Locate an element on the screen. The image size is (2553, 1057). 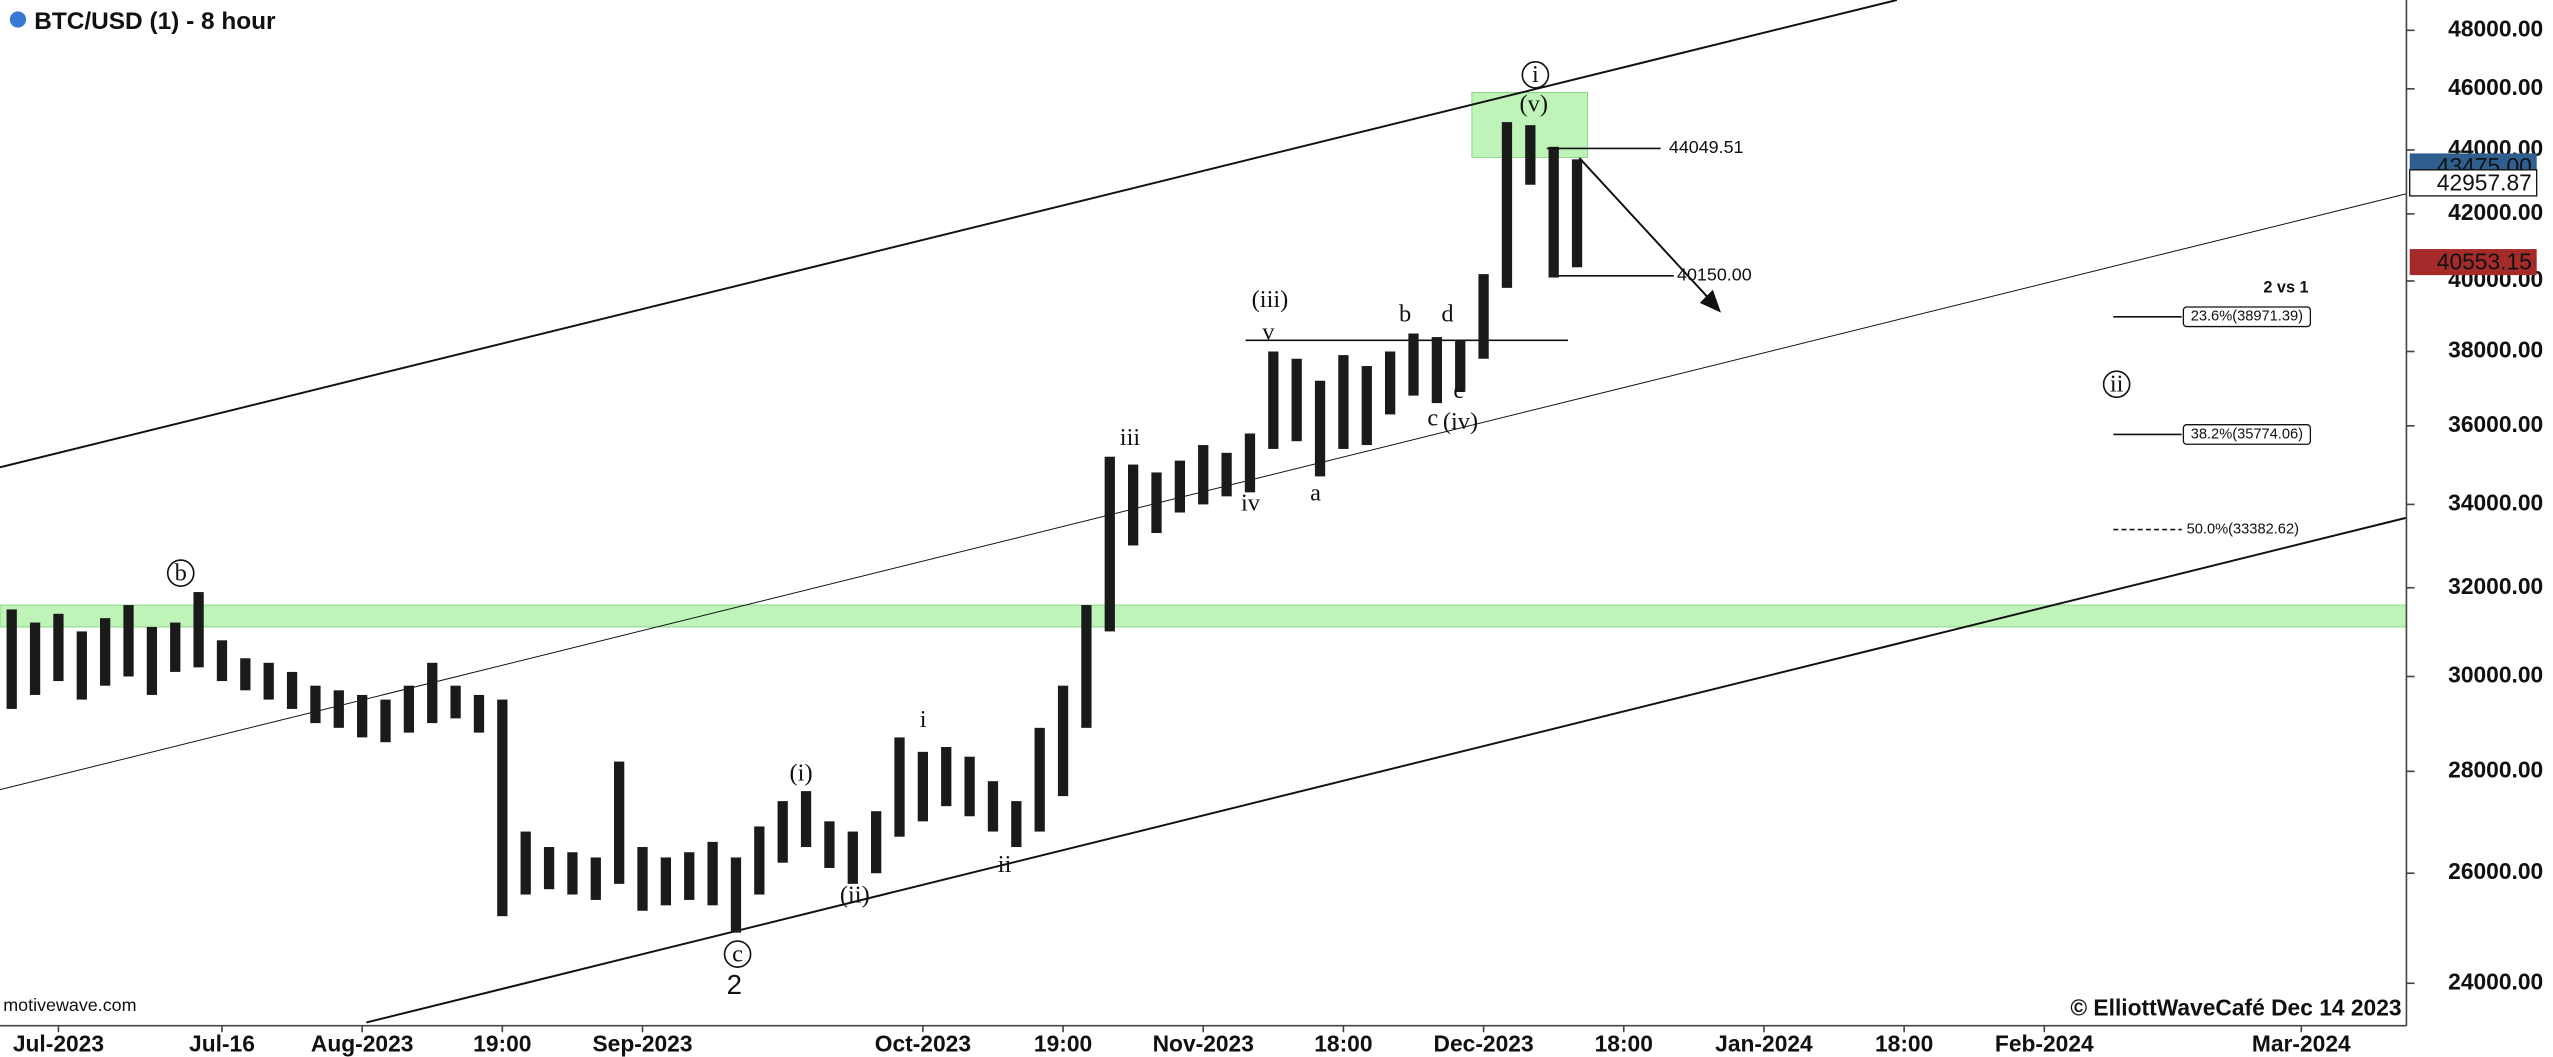
wave-label: v is located at coordinates (1268, 331).